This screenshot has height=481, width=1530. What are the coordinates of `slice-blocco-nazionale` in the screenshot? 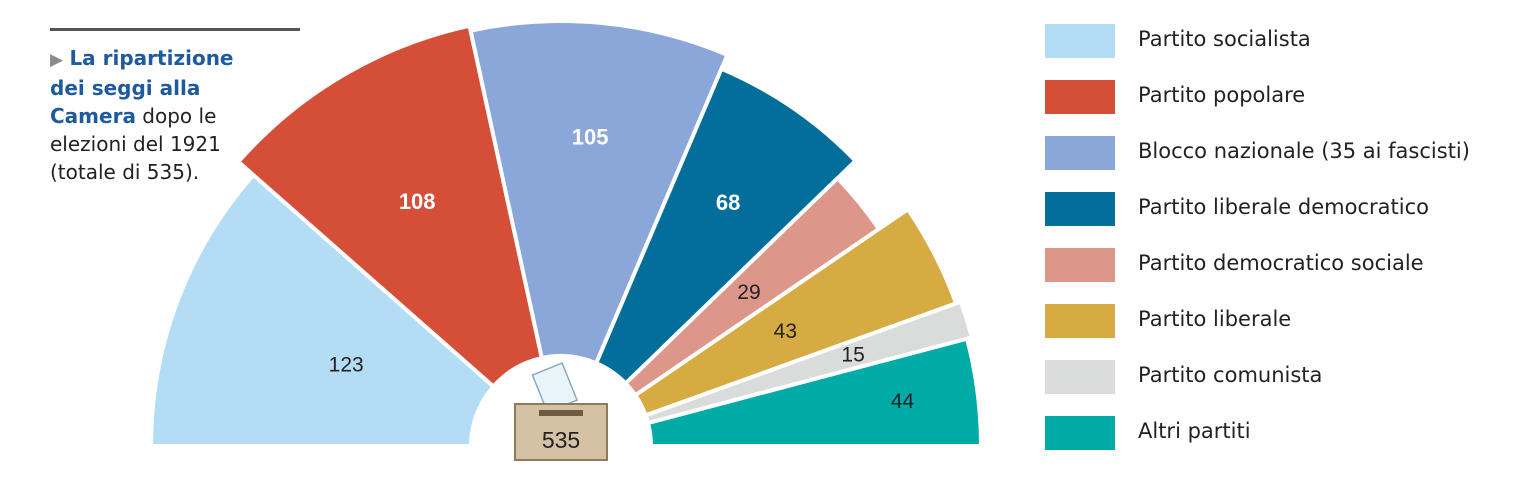 It's located at (599, 192).